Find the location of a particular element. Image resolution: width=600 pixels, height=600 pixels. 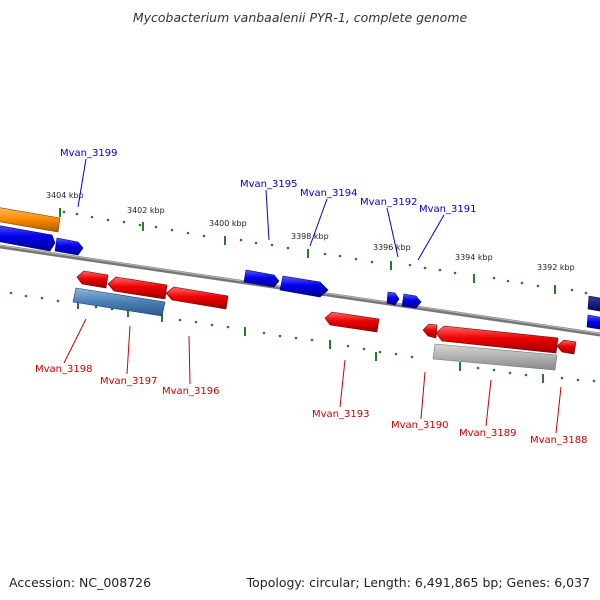

gene-label-mvan-3188: Mvan_3188 is located at coordinates (558, 440).